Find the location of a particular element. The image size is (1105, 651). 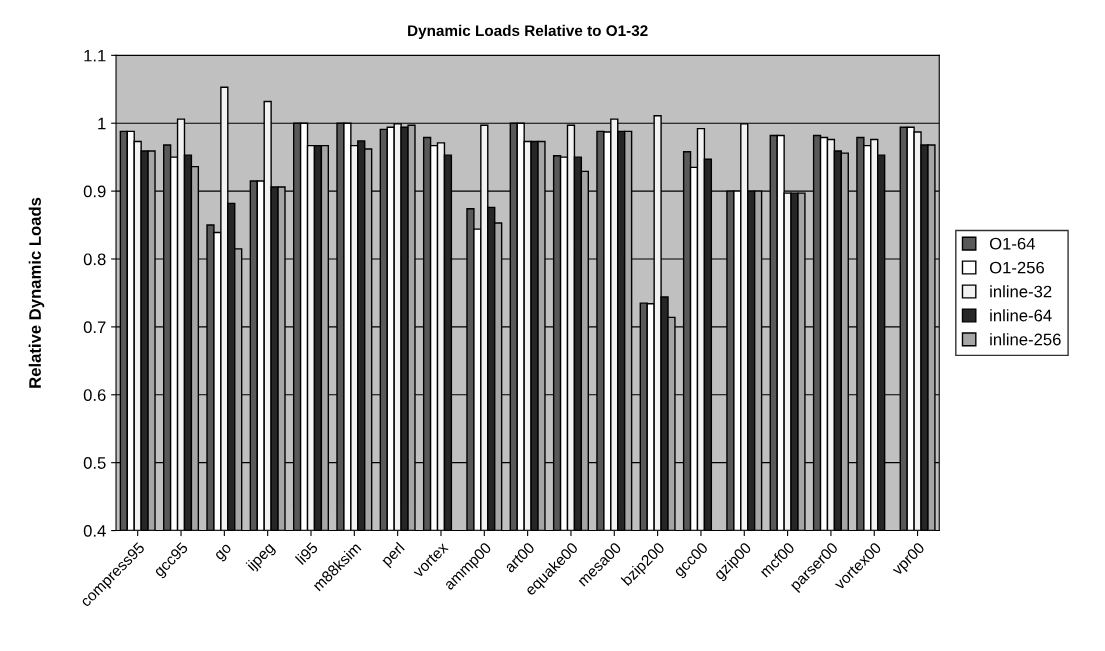

legend-label: O1-256 is located at coordinates (1017, 267).